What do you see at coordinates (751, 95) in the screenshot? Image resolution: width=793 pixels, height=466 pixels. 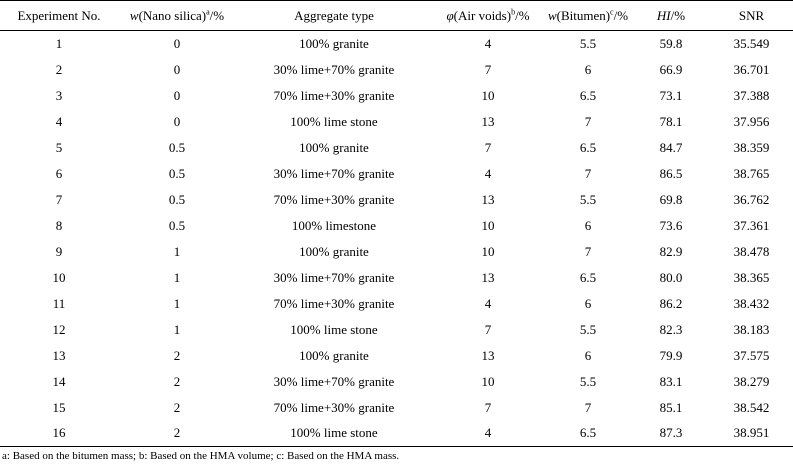 I see `cell-snr: 37.388` at bounding box center [751, 95].